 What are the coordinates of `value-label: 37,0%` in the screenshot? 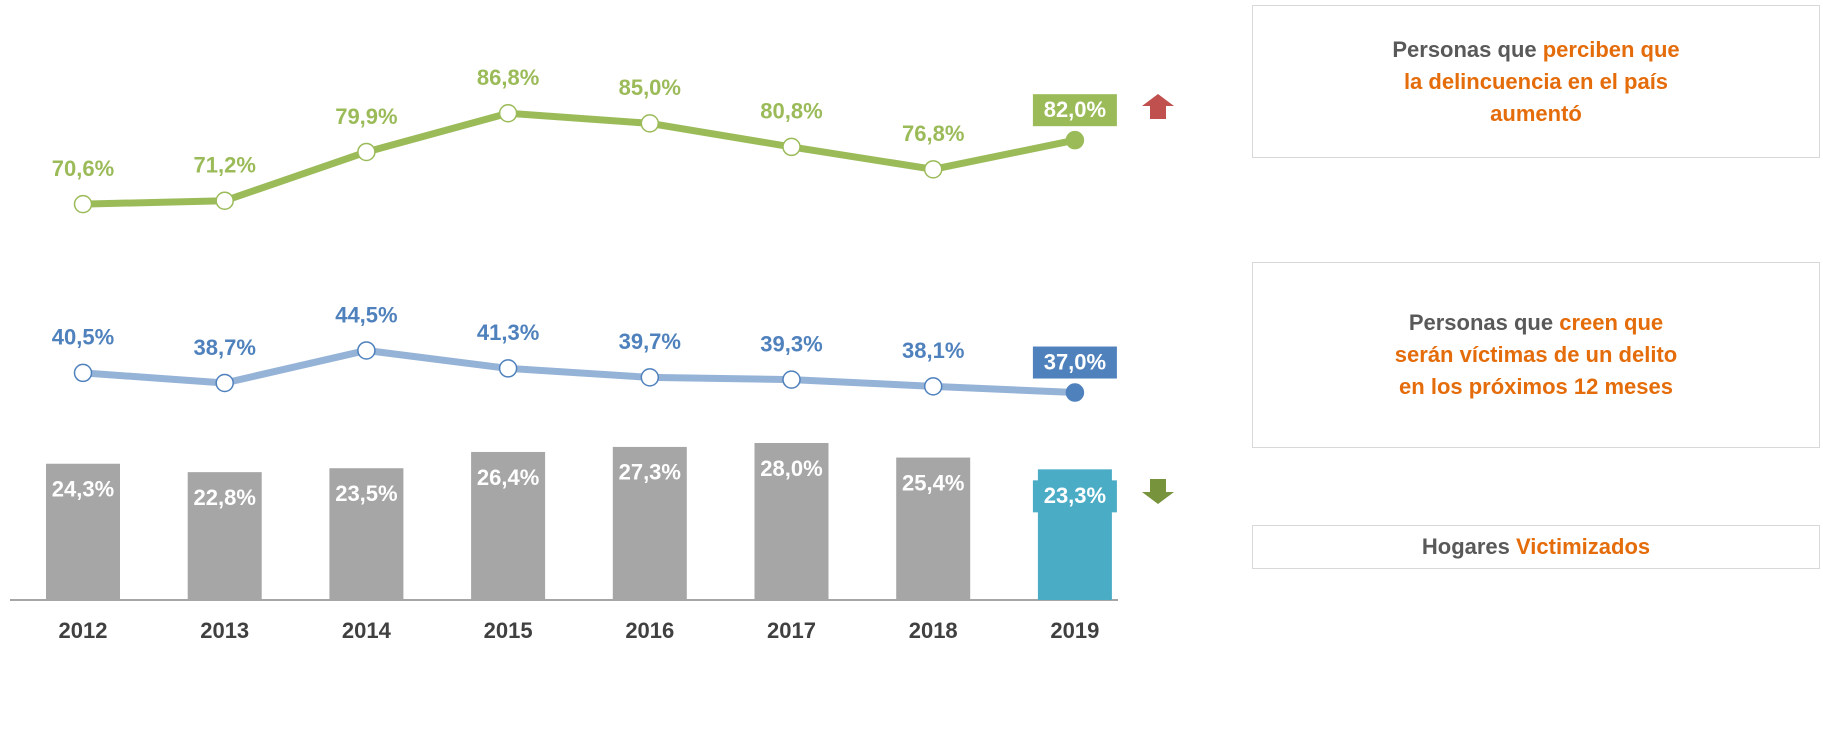 It's located at (1075, 361).